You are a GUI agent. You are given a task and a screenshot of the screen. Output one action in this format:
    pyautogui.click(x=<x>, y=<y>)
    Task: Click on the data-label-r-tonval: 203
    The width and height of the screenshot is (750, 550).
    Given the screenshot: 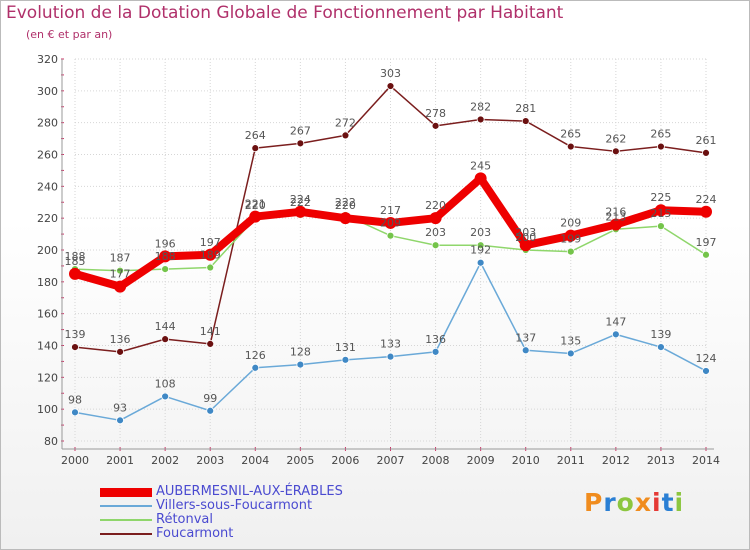 What is the action you would take?
    pyautogui.click(x=435, y=232)
    